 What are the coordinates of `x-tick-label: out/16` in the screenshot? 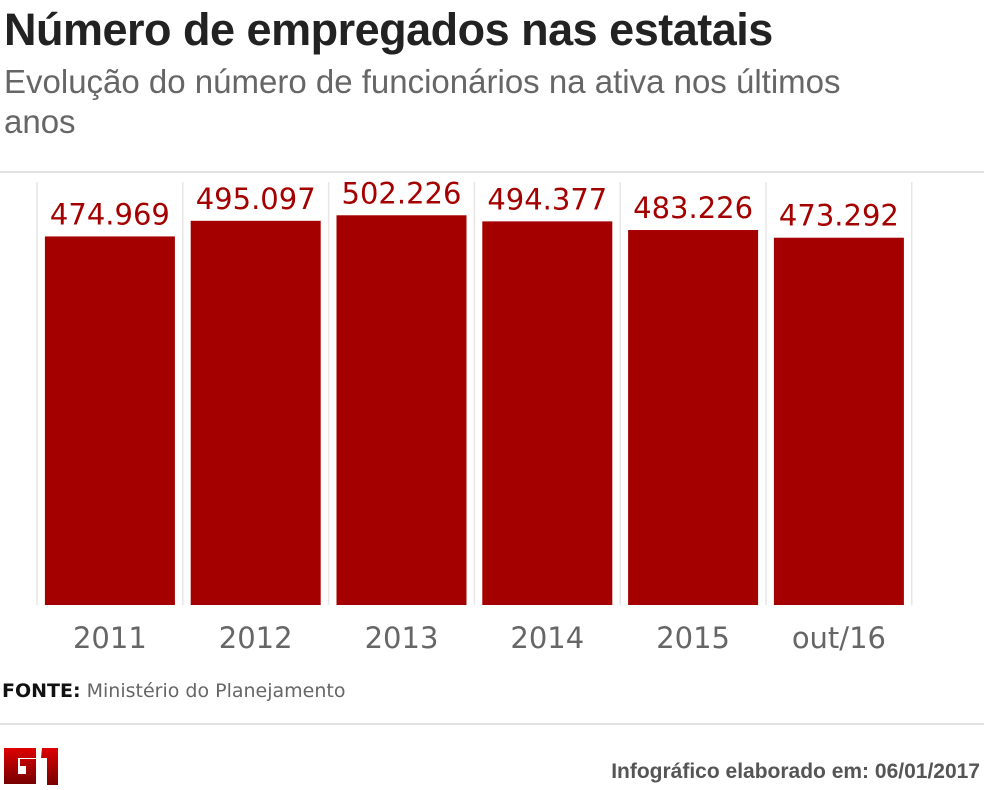 It's located at (839, 638).